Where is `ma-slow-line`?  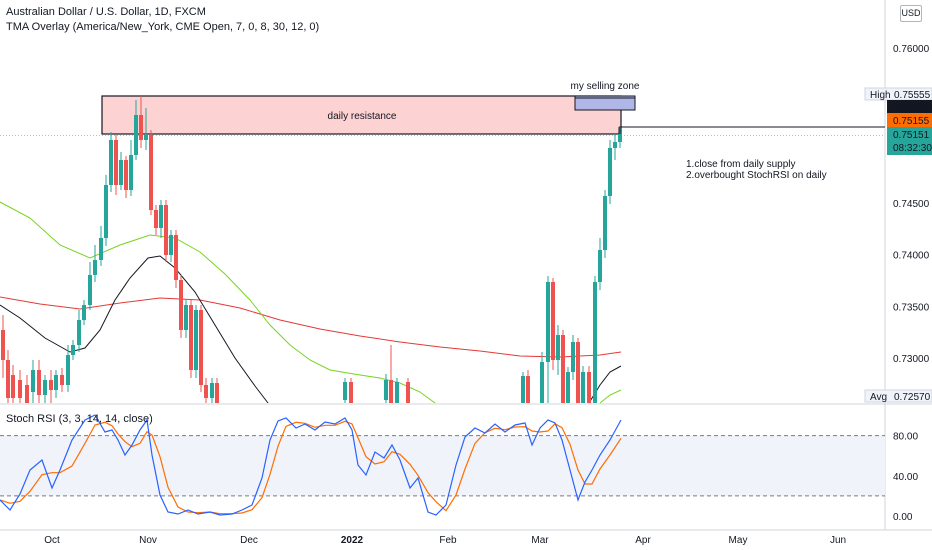 ma-slow-line is located at coordinates (311, 327).